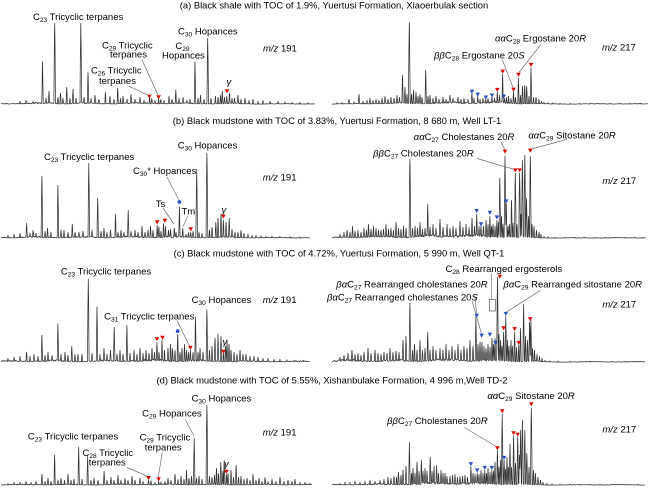 The width and height of the screenshot is (650, 491). Describe the element at coordinates (165, 172) in the screenshot. I see `svg-text: C30​* Hopances` at that location.